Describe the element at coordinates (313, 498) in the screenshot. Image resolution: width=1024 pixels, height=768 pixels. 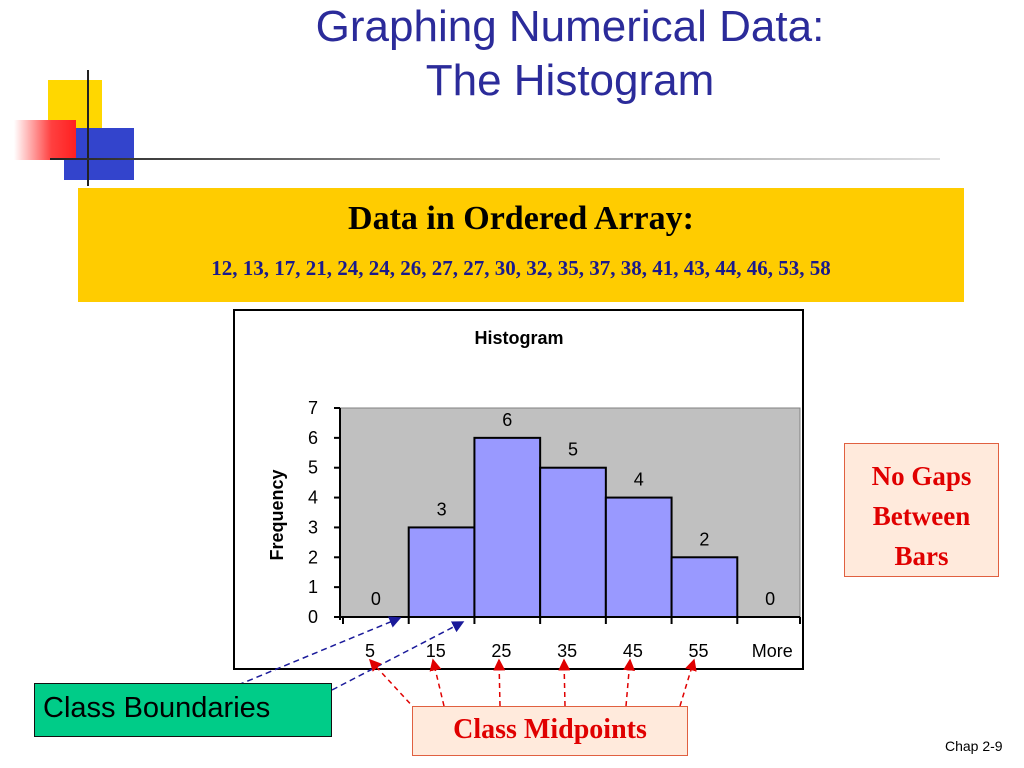
I see `y-tick-label: 4` at that location.